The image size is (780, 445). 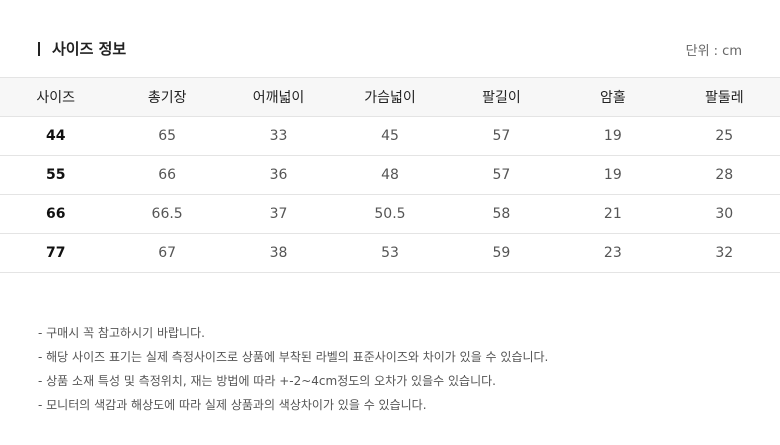 What do you see at coordinates (121, 333) in the screenshot?
I see `note-item: - 구매시 꼭 참고하시기 바랍니다.` at bounding box center [121, 333].